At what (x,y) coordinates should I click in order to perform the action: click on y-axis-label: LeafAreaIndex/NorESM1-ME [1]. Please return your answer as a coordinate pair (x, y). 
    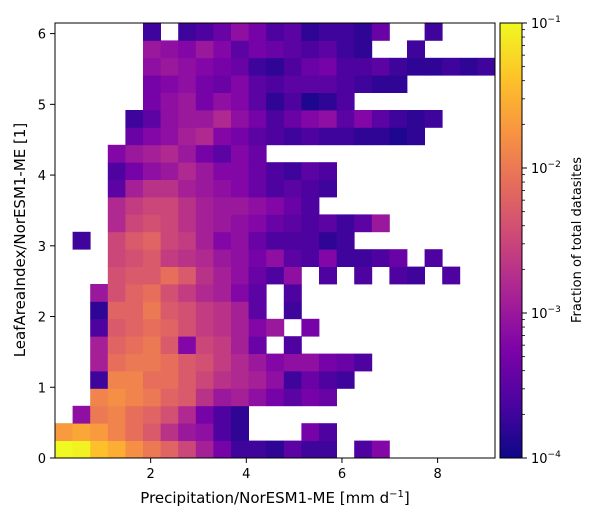
    Looking at the image, I should click on (20, 240).